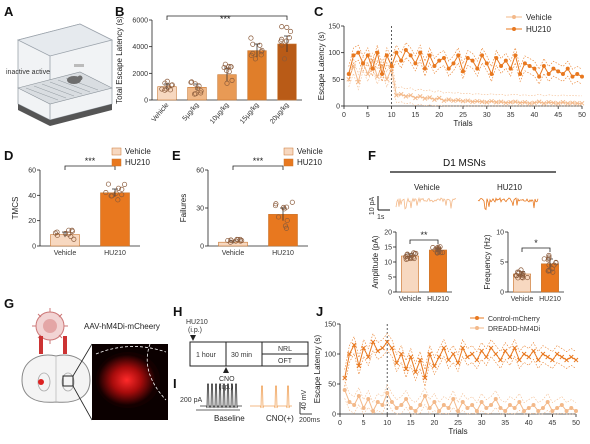 The image size is (590, 444). What do you see at coordinates (34, 247) in the screenshot?
I see `y-tick-label: 0` at bounding box center [34, 247].